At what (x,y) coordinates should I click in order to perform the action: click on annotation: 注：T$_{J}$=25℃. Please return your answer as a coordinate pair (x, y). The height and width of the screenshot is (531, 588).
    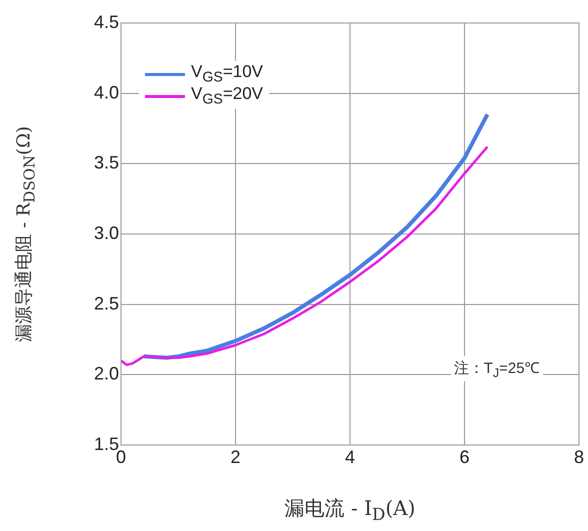
    Looking at the image, I should click on (496, 369).